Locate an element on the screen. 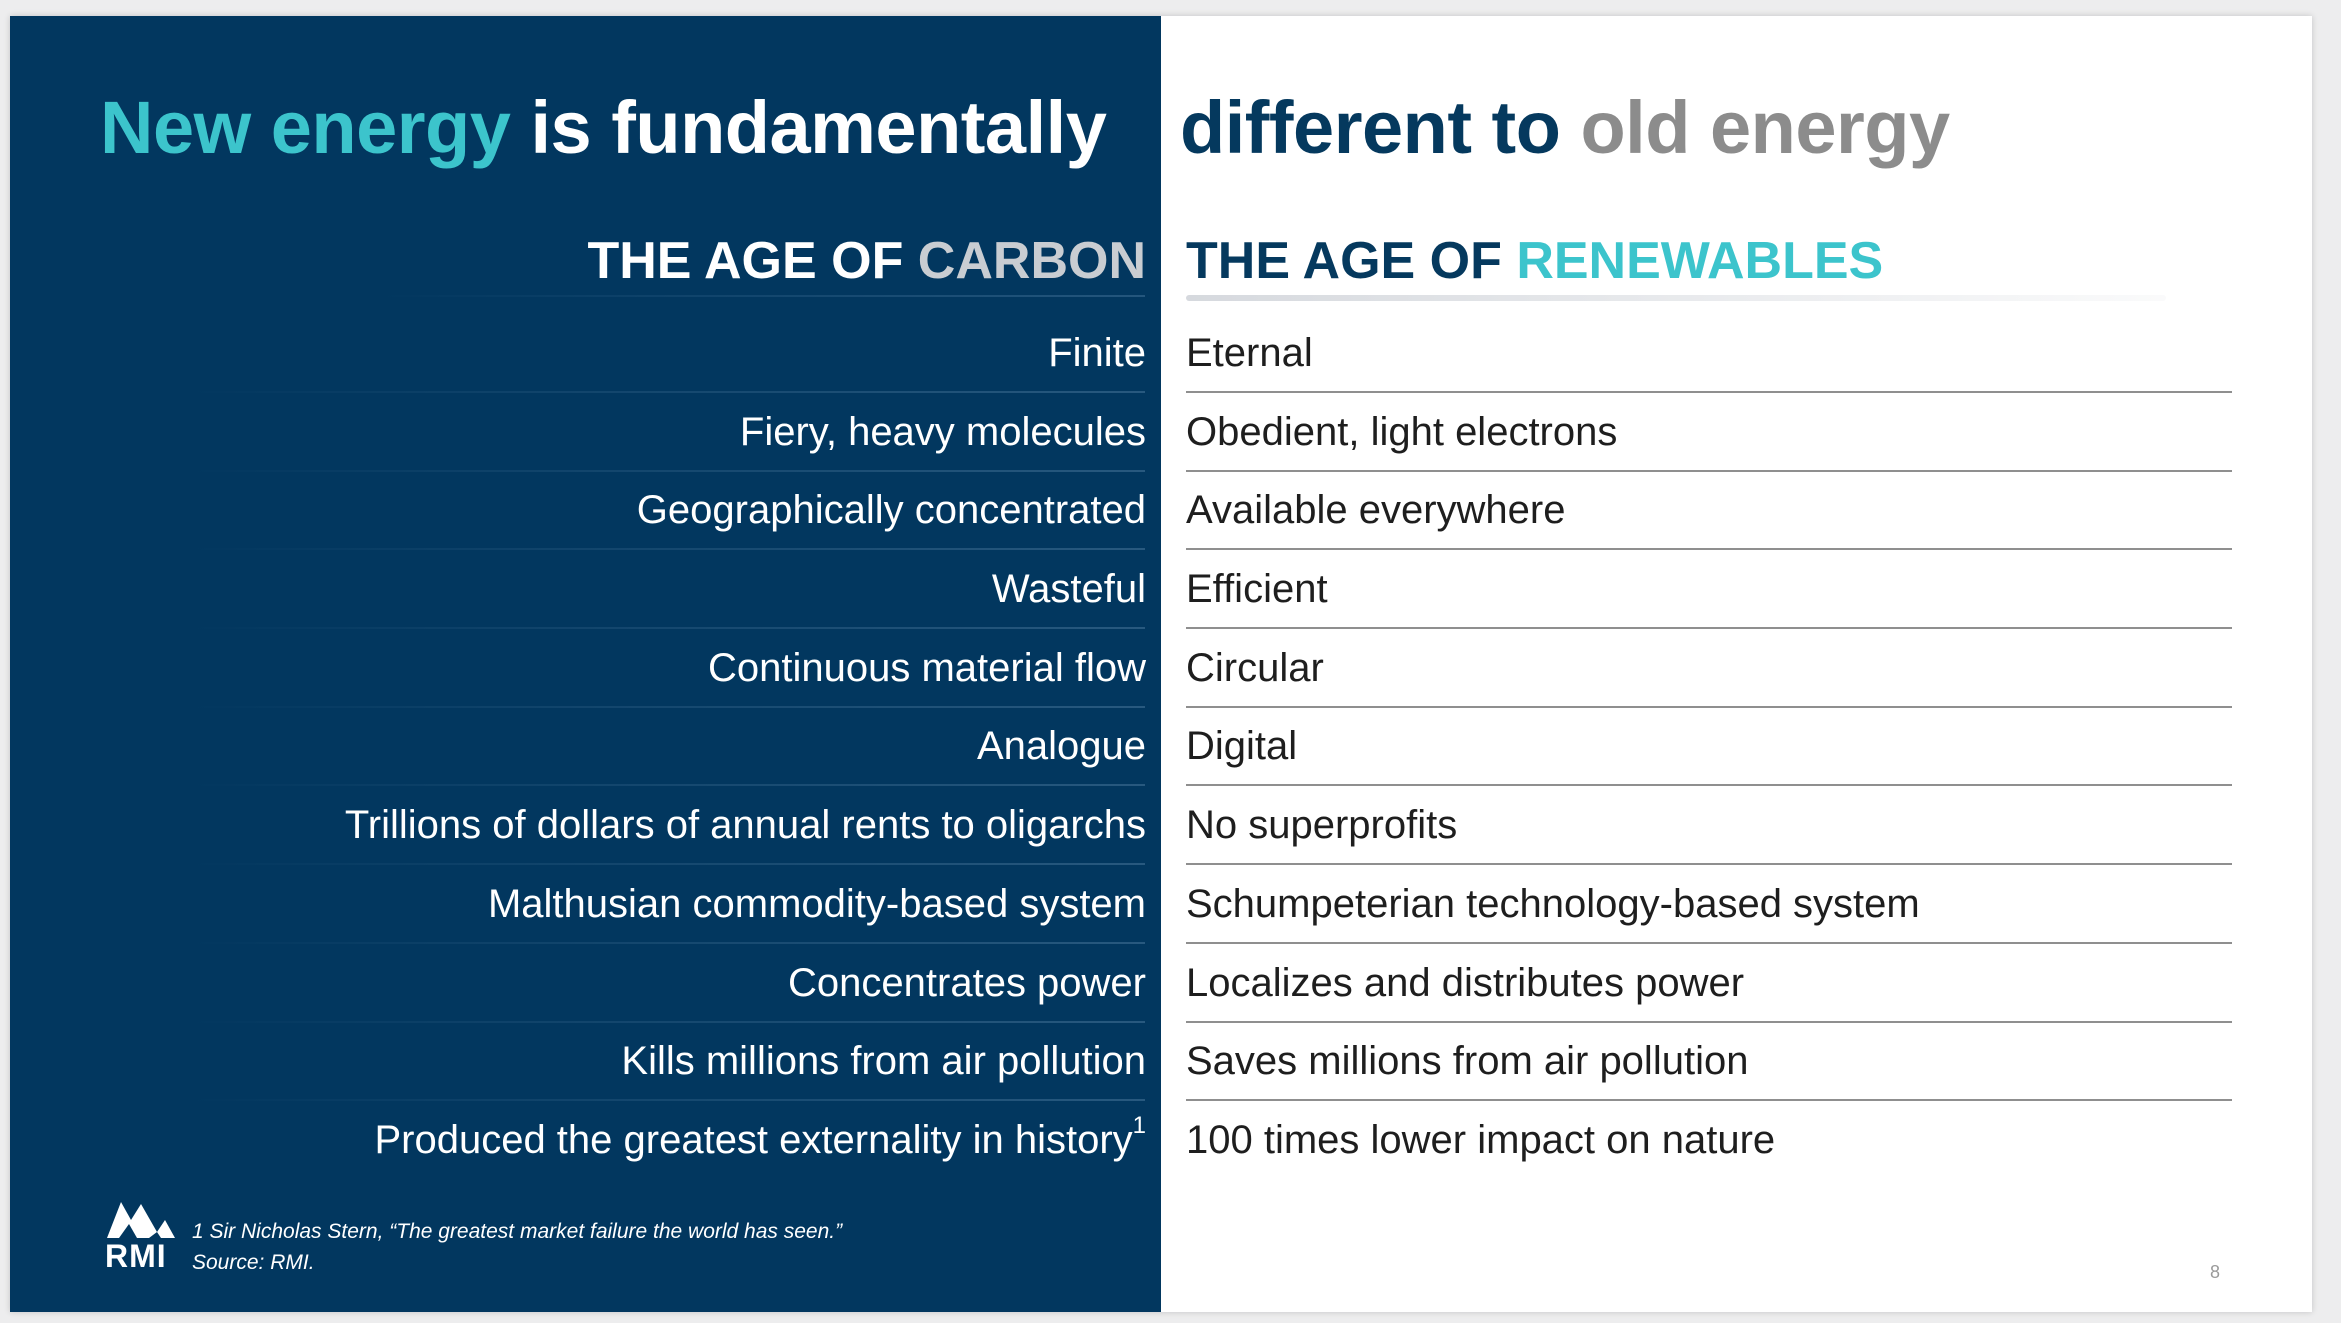 The width and height of the screenshot is (2341, 1323). renewables-header-prefix: THE AGE OF is located at coordinates (1351, 261).